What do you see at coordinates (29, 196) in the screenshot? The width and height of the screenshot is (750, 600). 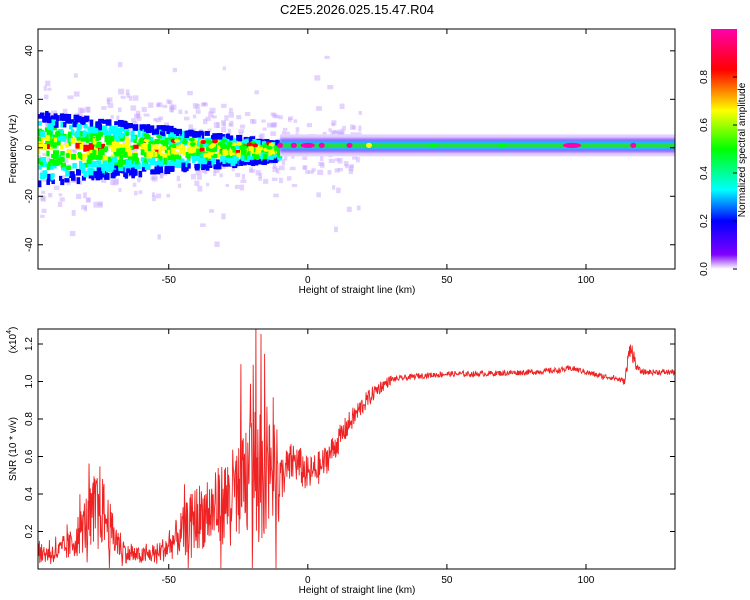 I see `heatmap-y-tick-label: -20` at bounding box center [29, 196].